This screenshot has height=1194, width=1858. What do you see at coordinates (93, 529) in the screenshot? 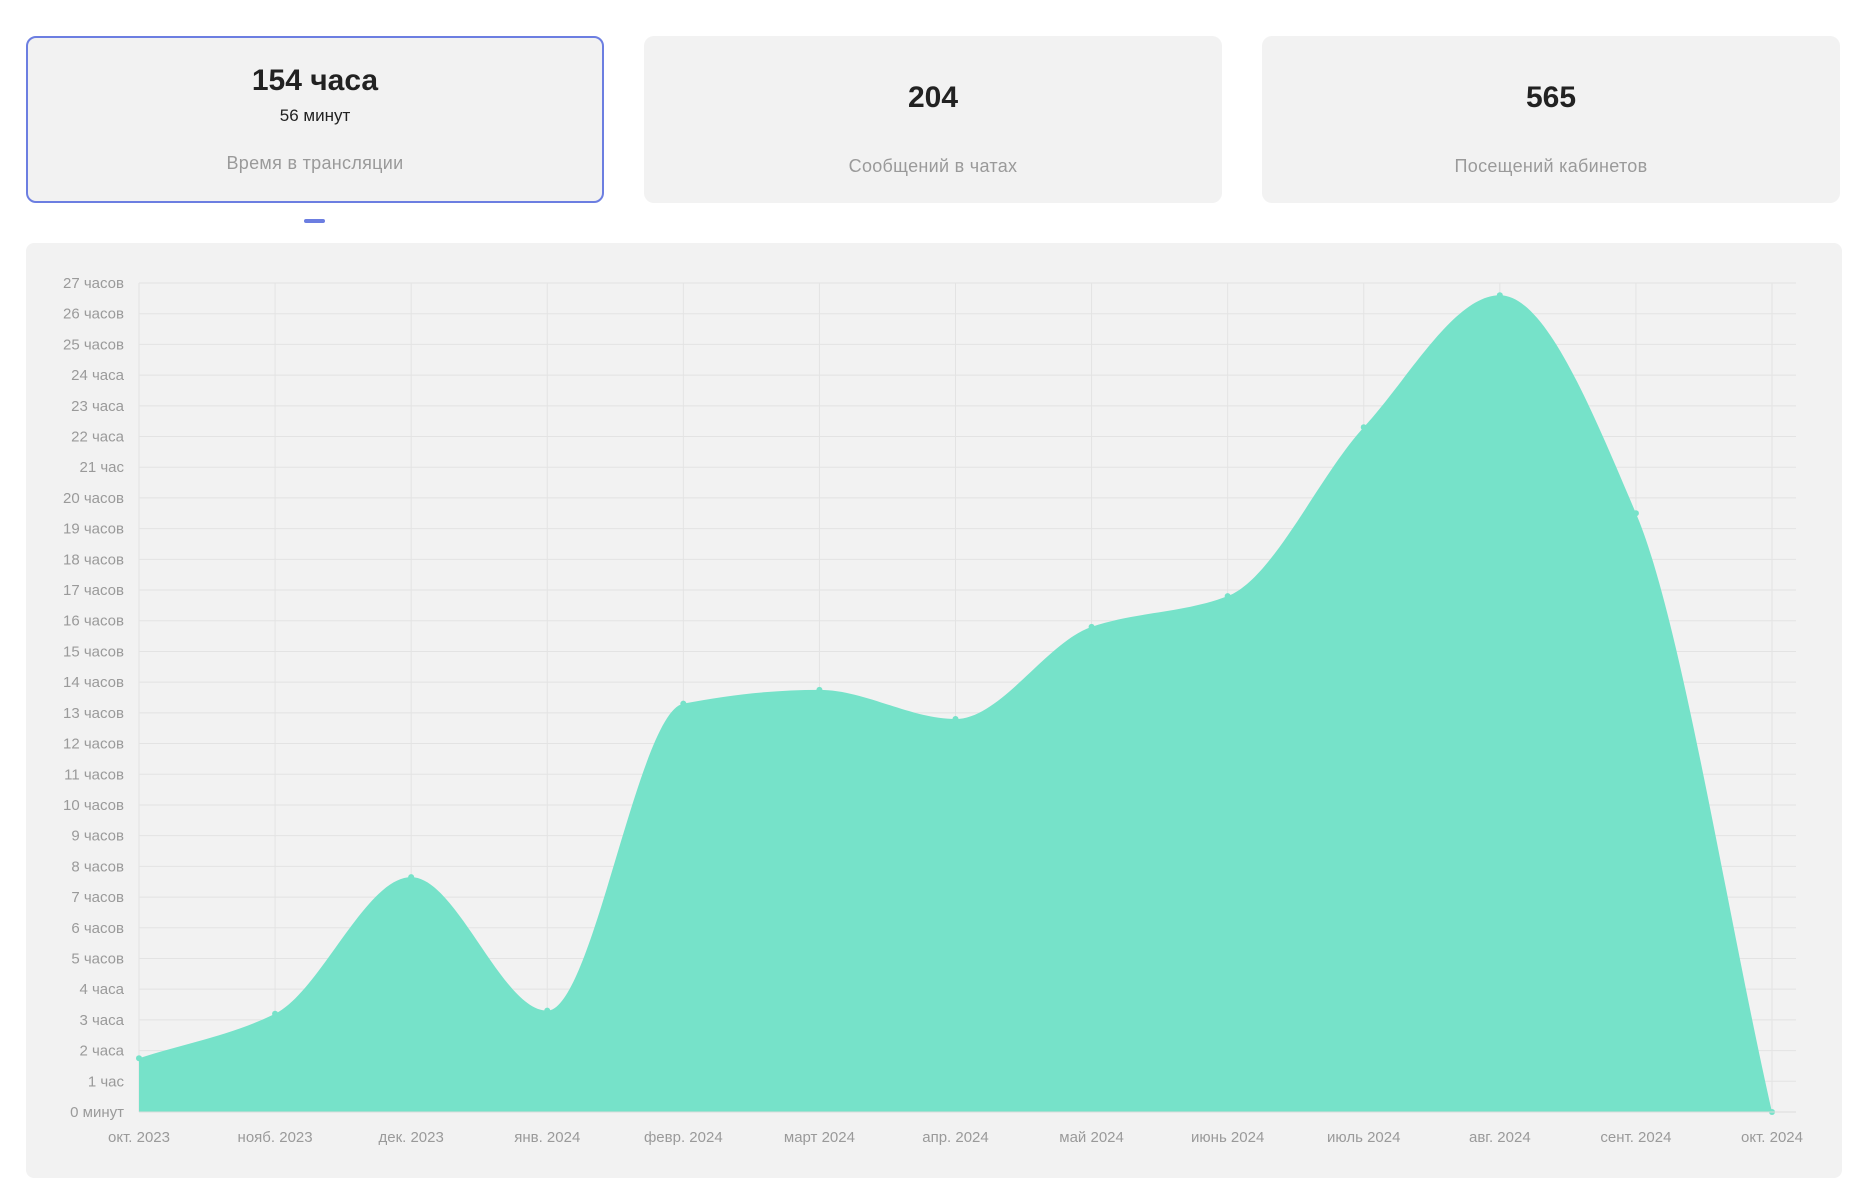
I see `y-tick-label: 19 часов` at bounding box center [93, 529].